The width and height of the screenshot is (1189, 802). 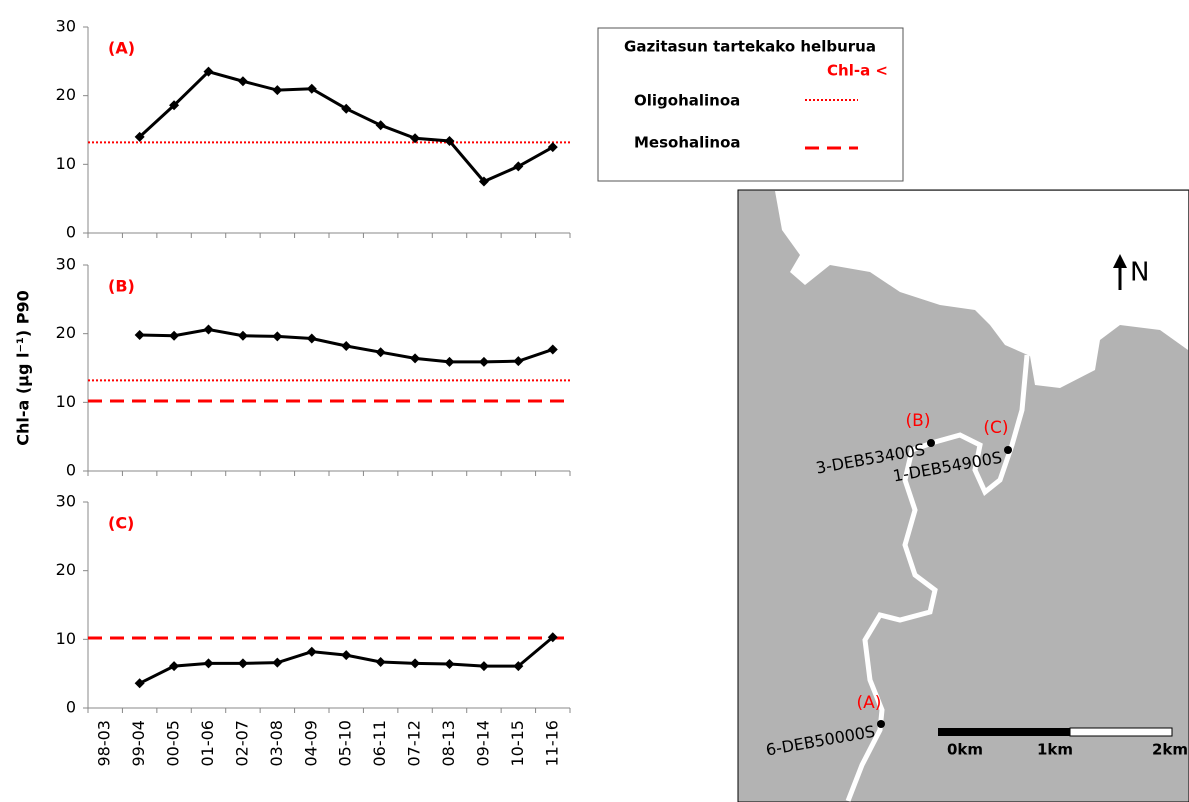 What do you see at coordinates (23, 368) in the screenshot?
I see `y-axis-label: Chl-a (µg l⁻¹) P90` at bounding box center [23, 368].